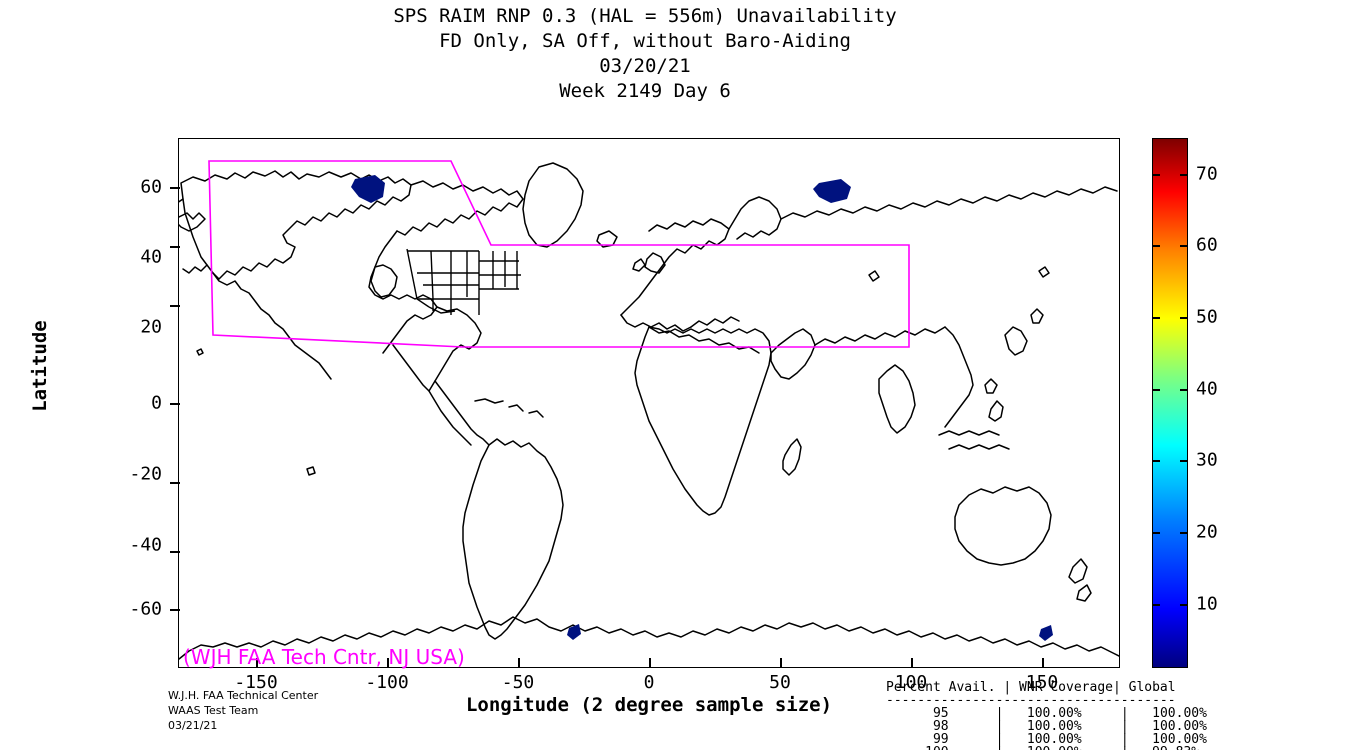 The image size is (1350, 750). What do you see at coordinates (1207, 532) in the screenshot?
I see `colorbar-tick-label: 20` at bounding box center [1207, 532].